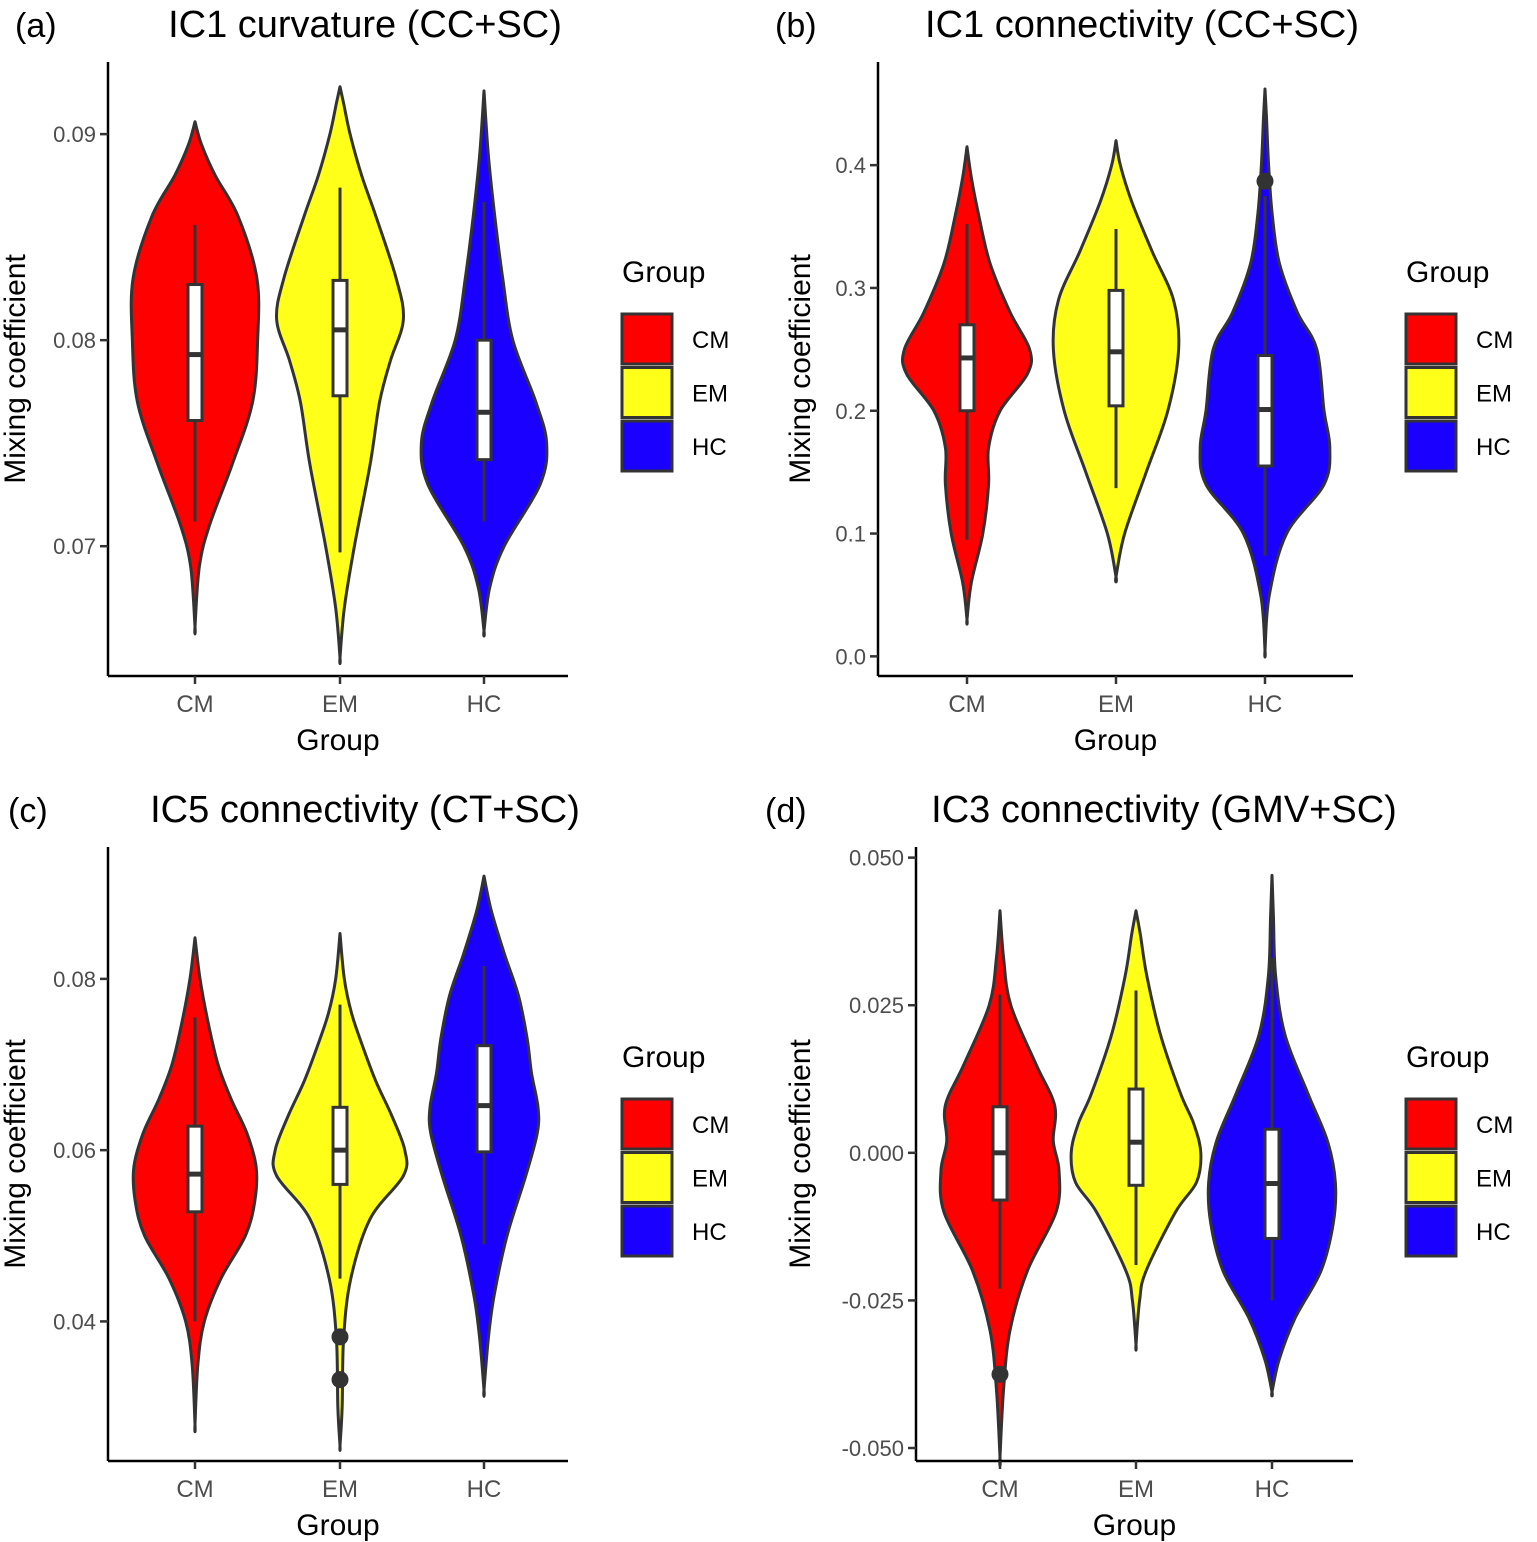 The image size is (1537, 1542). What do you see at coordinates (873, 1448) in the screenshot?
I see `y-tick-label: -0.050` at bounding box center [873, 1448].